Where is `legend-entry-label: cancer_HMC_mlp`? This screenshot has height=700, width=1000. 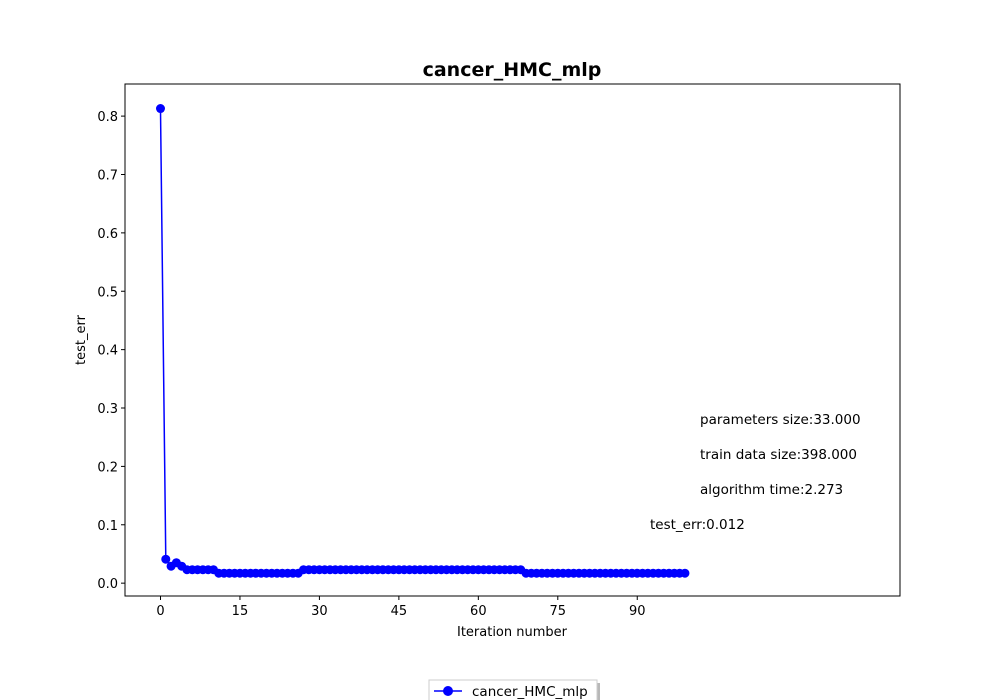 legend-entry-label: cancer_HMC_mlp is located at coordinates (530, 692).